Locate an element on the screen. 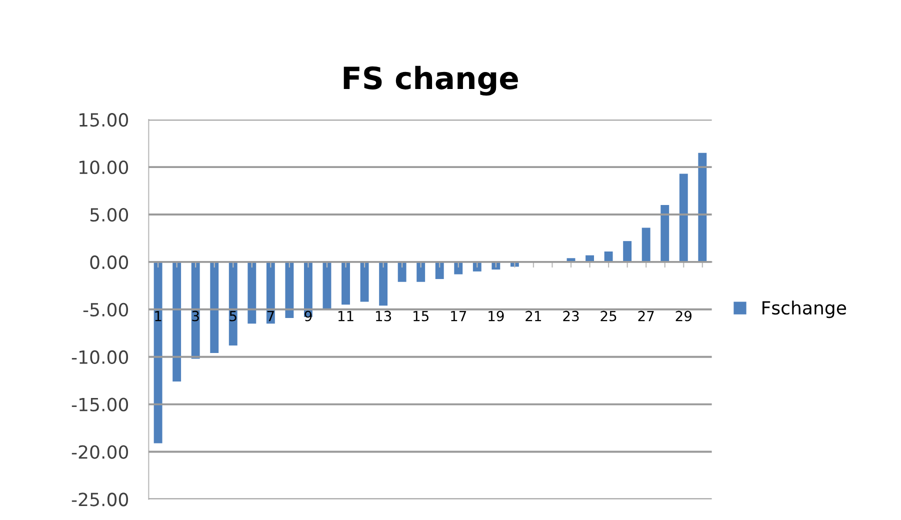 The height and width of the screenshot is (520, 901). x-tick-label: 19 is located at coordinates (496, 316).